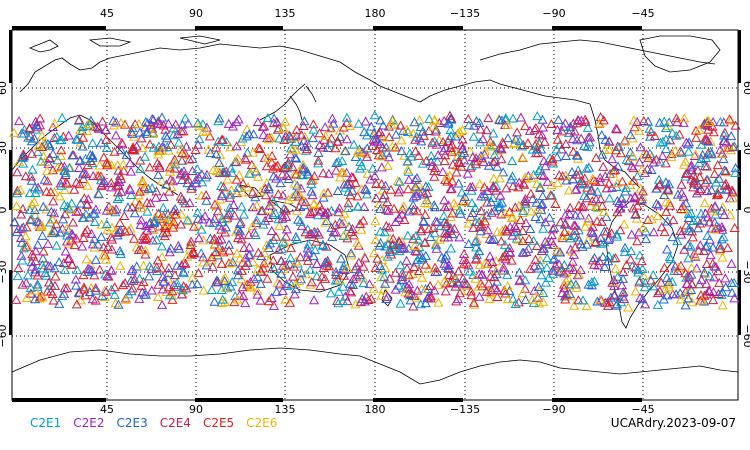  Describe the element at coordinates (10, 182) in the screenshot. I see `left-frame-bar` at that location.